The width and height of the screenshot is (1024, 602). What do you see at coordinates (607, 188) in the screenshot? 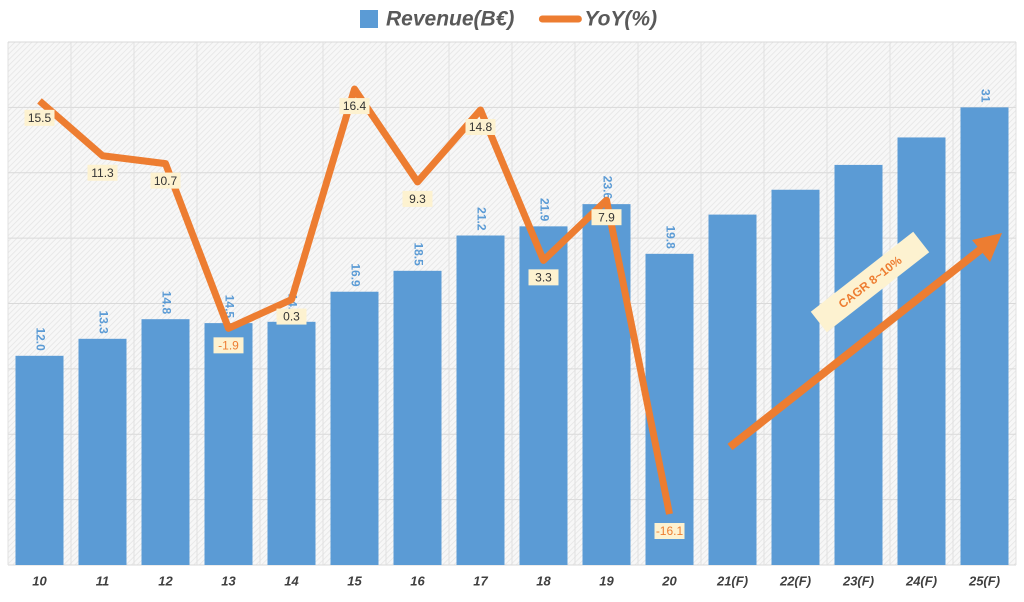
I see `bar-value-label: 23.6` at bounding box center [607, 188].